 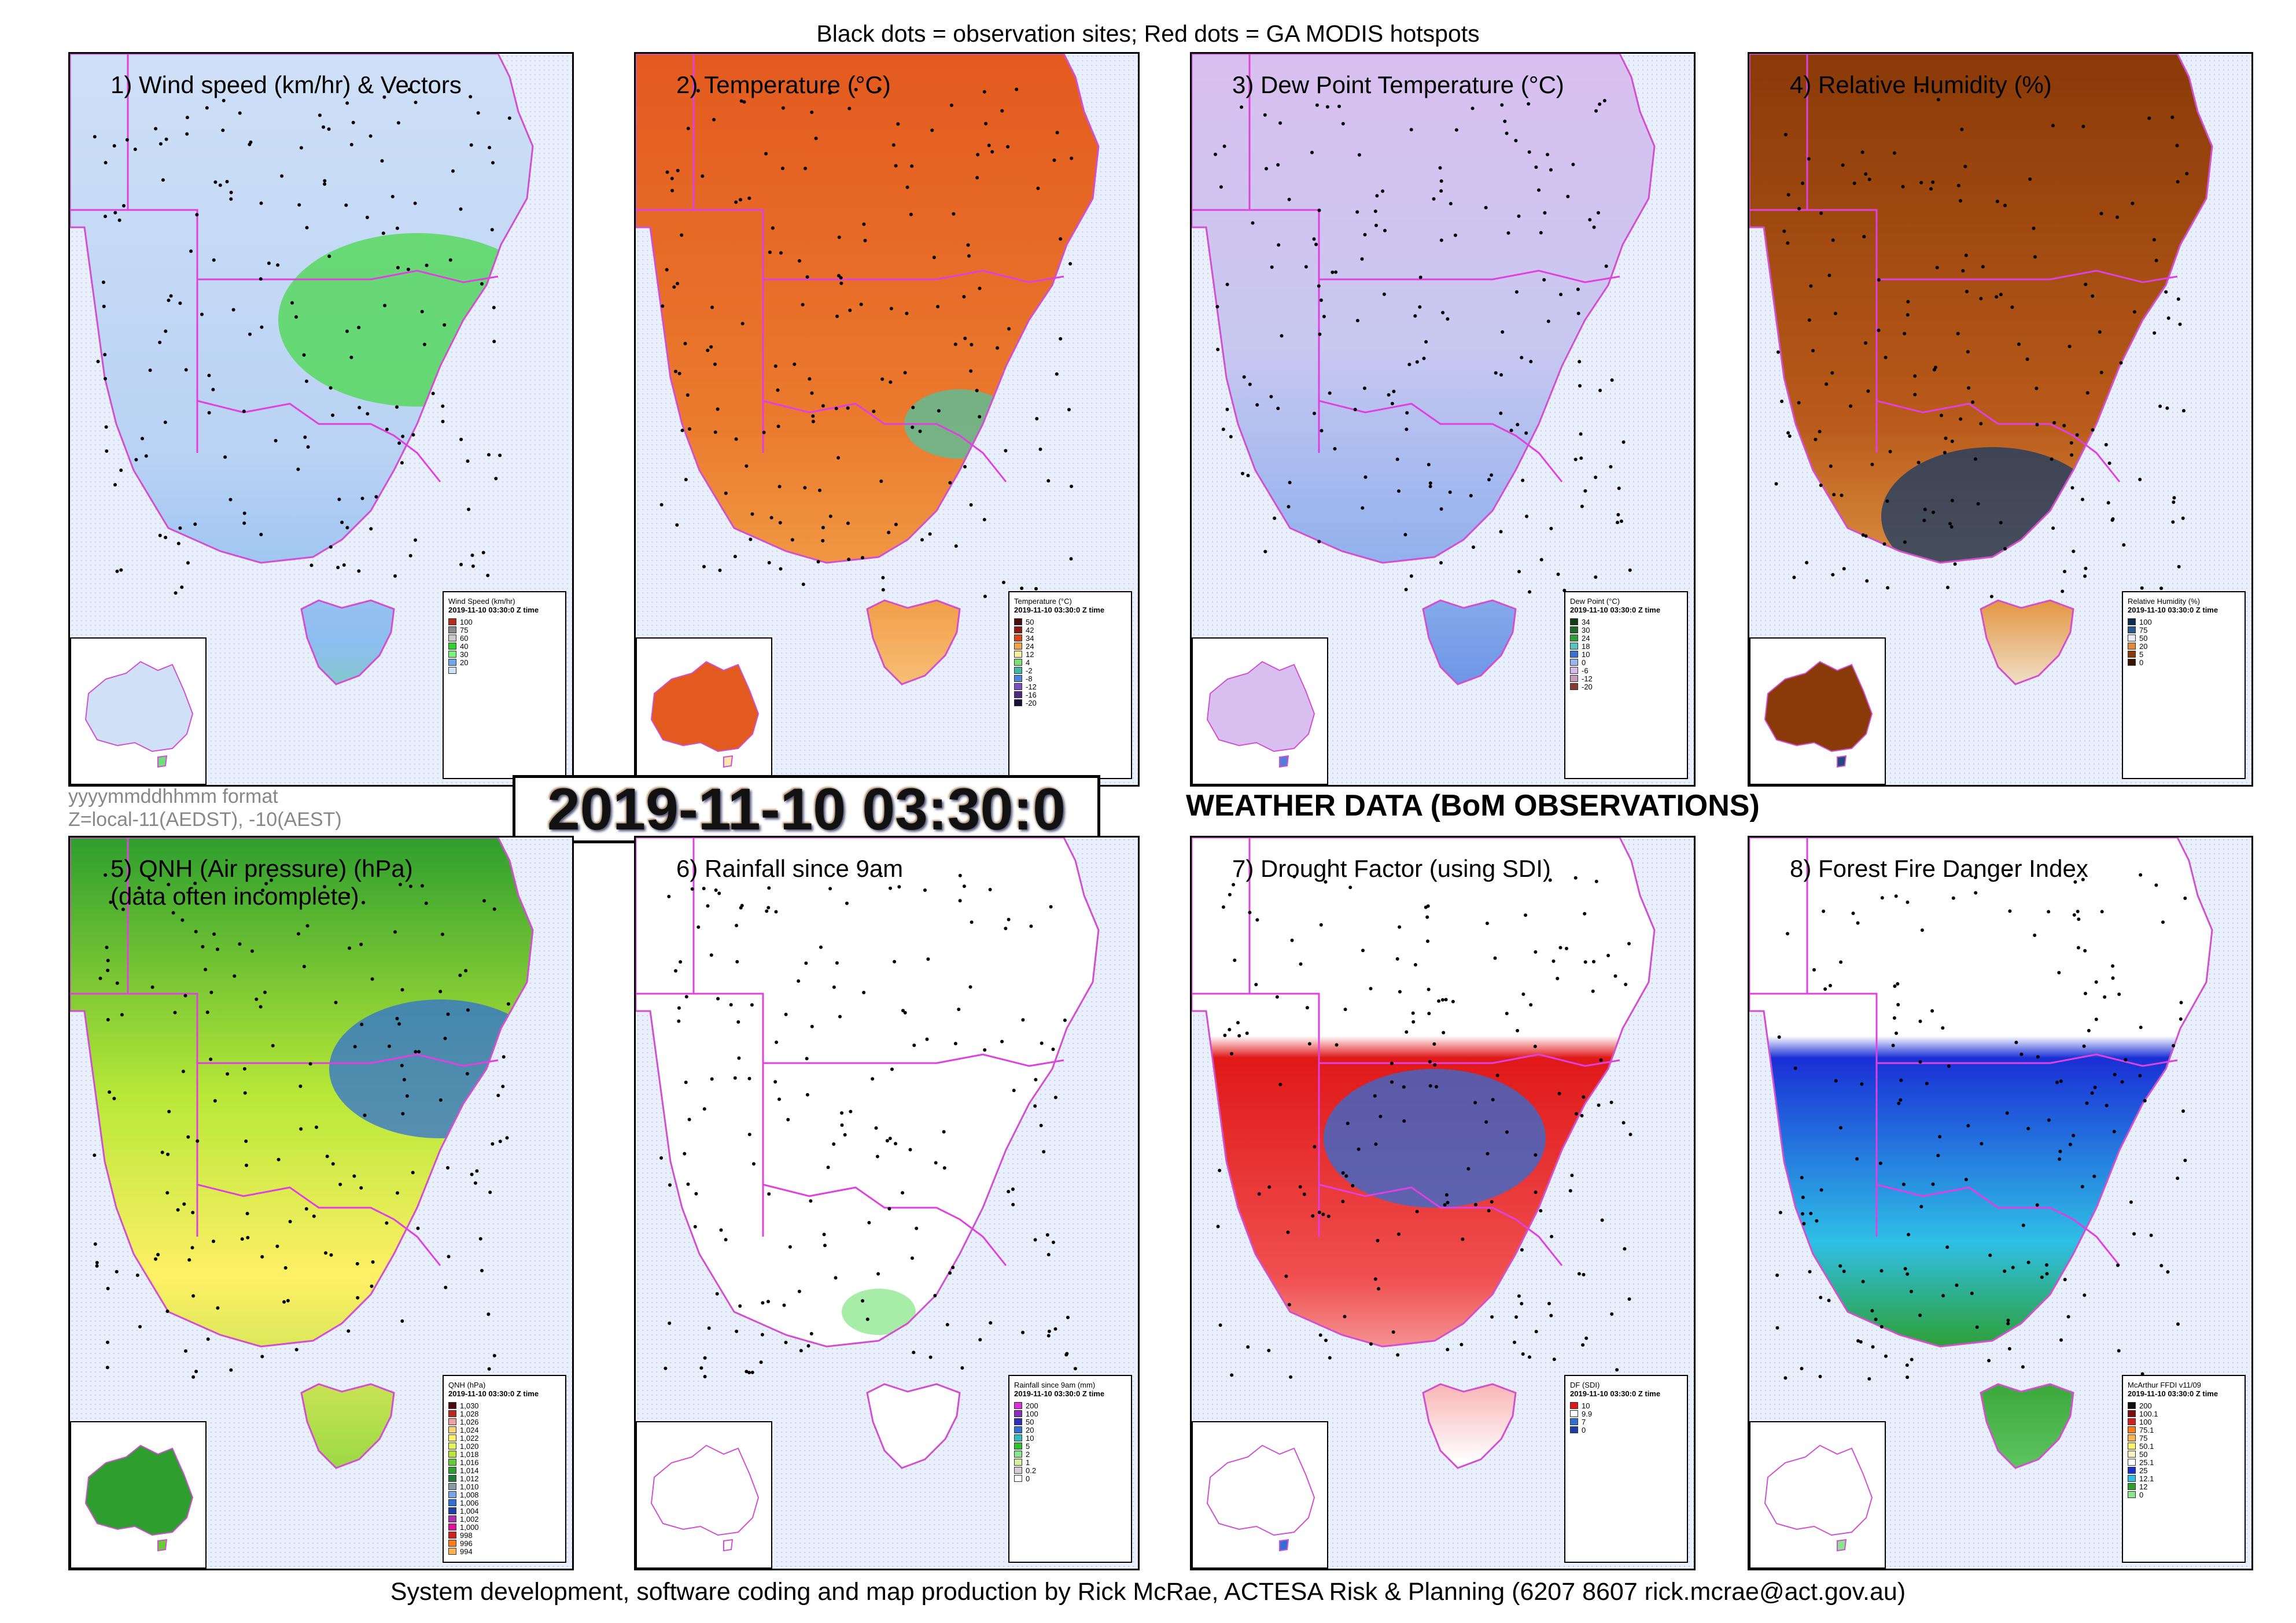 I want to click on panel-title: 2) Temperature (°C), so click(x=783, y=85).